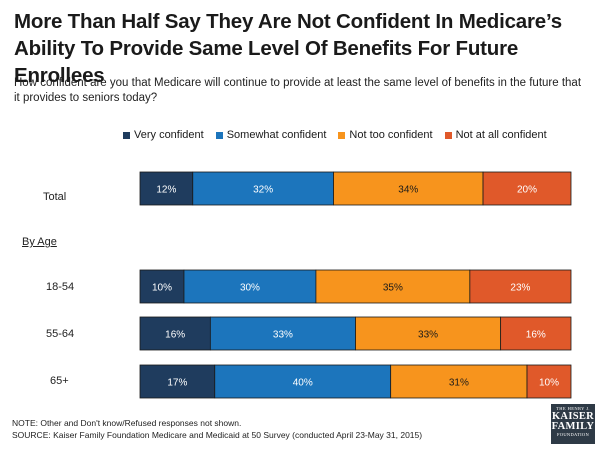 The image size is (600, 450). I want to click on data-label-65-plus-not-too-confident: 31%, so click(459, 383).